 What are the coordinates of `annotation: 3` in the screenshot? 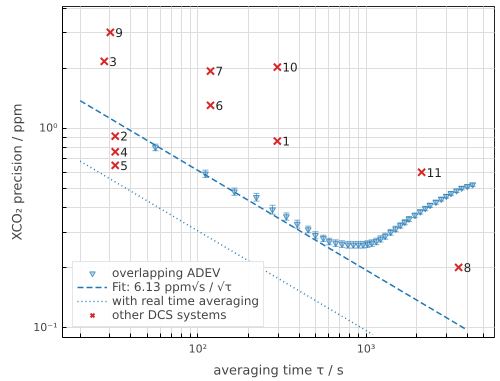 It's located at (113, 61).